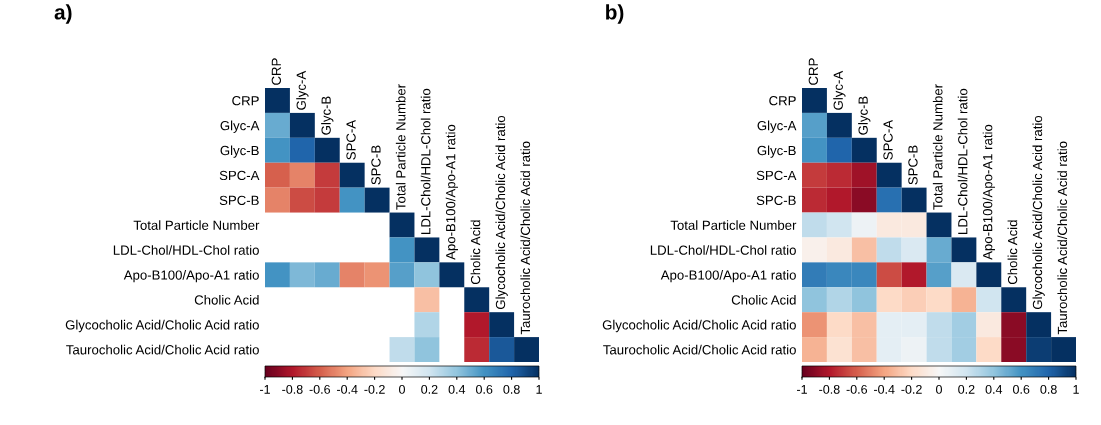  Describe the element at coordinates (615, 14) in the screenshot. I see `text: b)` at that location.